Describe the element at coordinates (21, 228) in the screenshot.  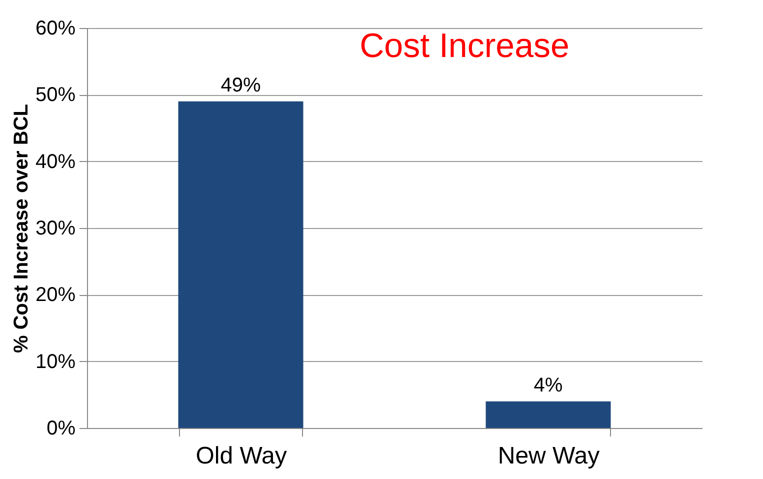
I see `y-axis-title: % Cost Increase over BCL` at that location.